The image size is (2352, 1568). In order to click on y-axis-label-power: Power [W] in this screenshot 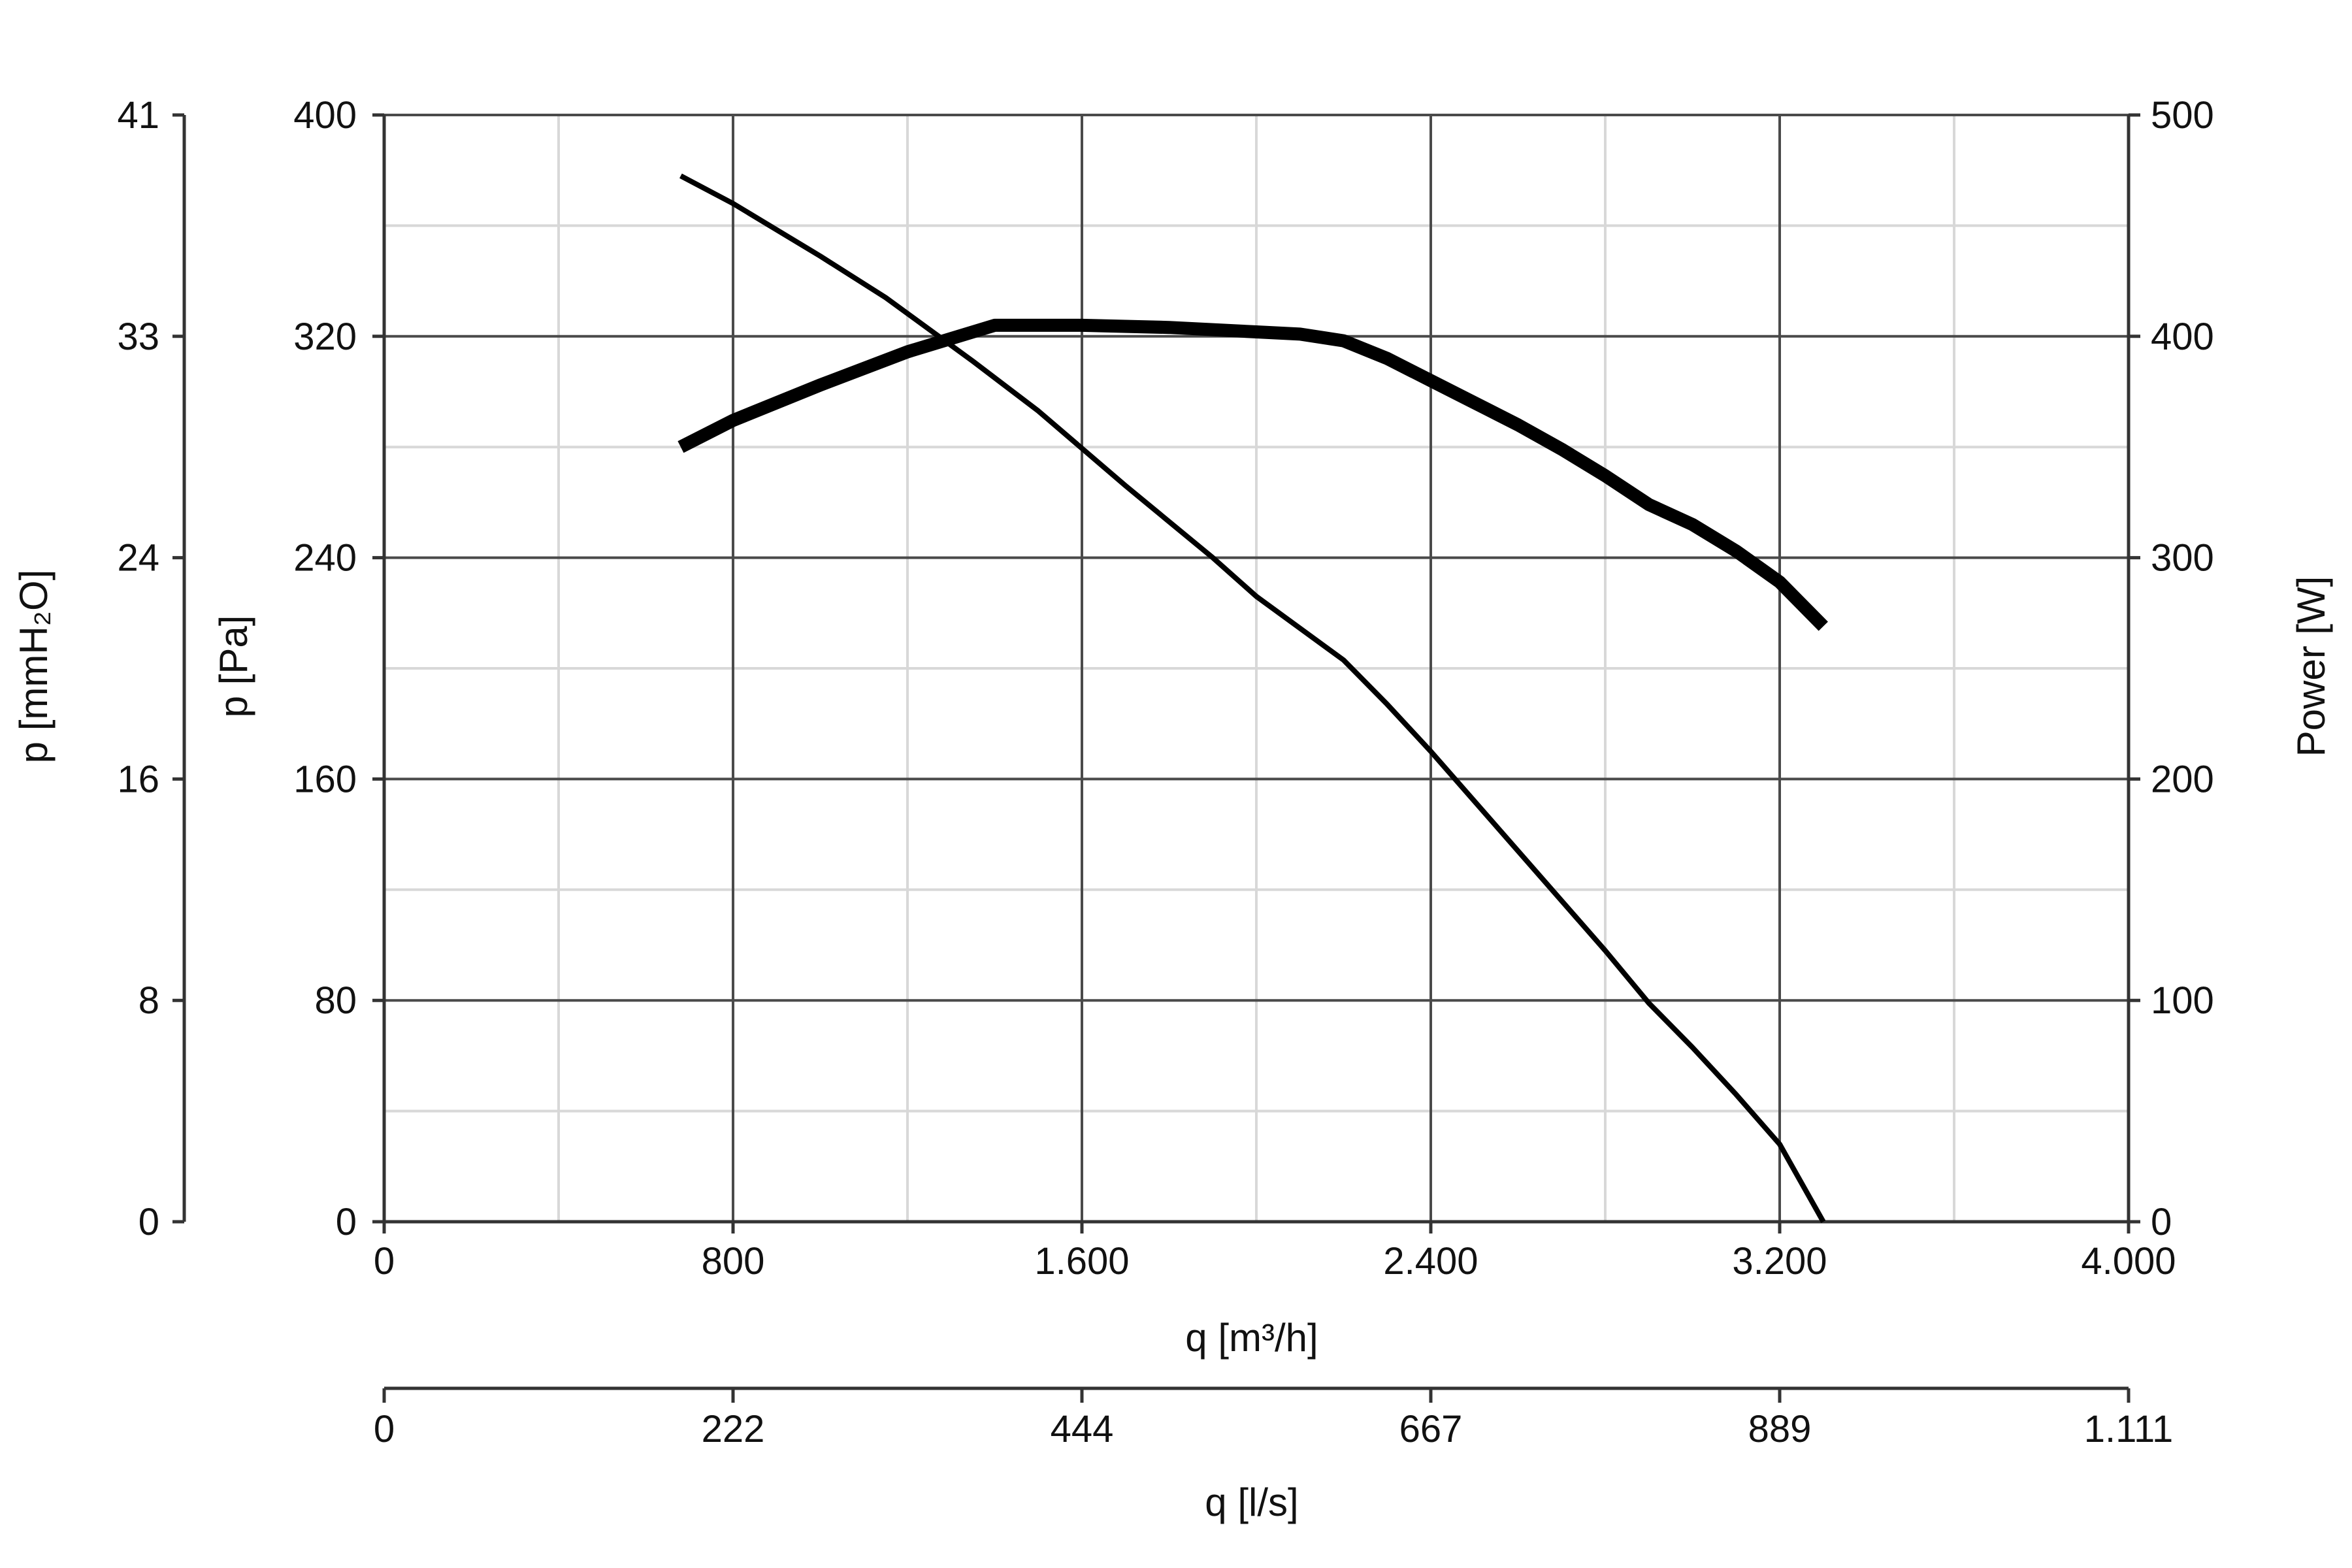, I will do `click(2311, 666)`.